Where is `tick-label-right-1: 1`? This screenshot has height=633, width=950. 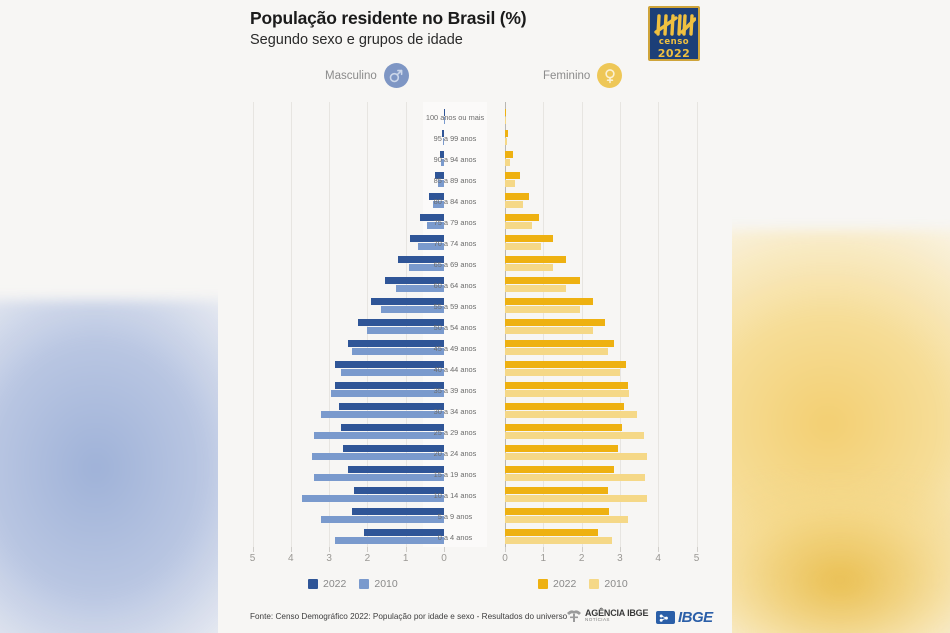
tick-label-right-1: 1 is located at coordinates (543, 558).